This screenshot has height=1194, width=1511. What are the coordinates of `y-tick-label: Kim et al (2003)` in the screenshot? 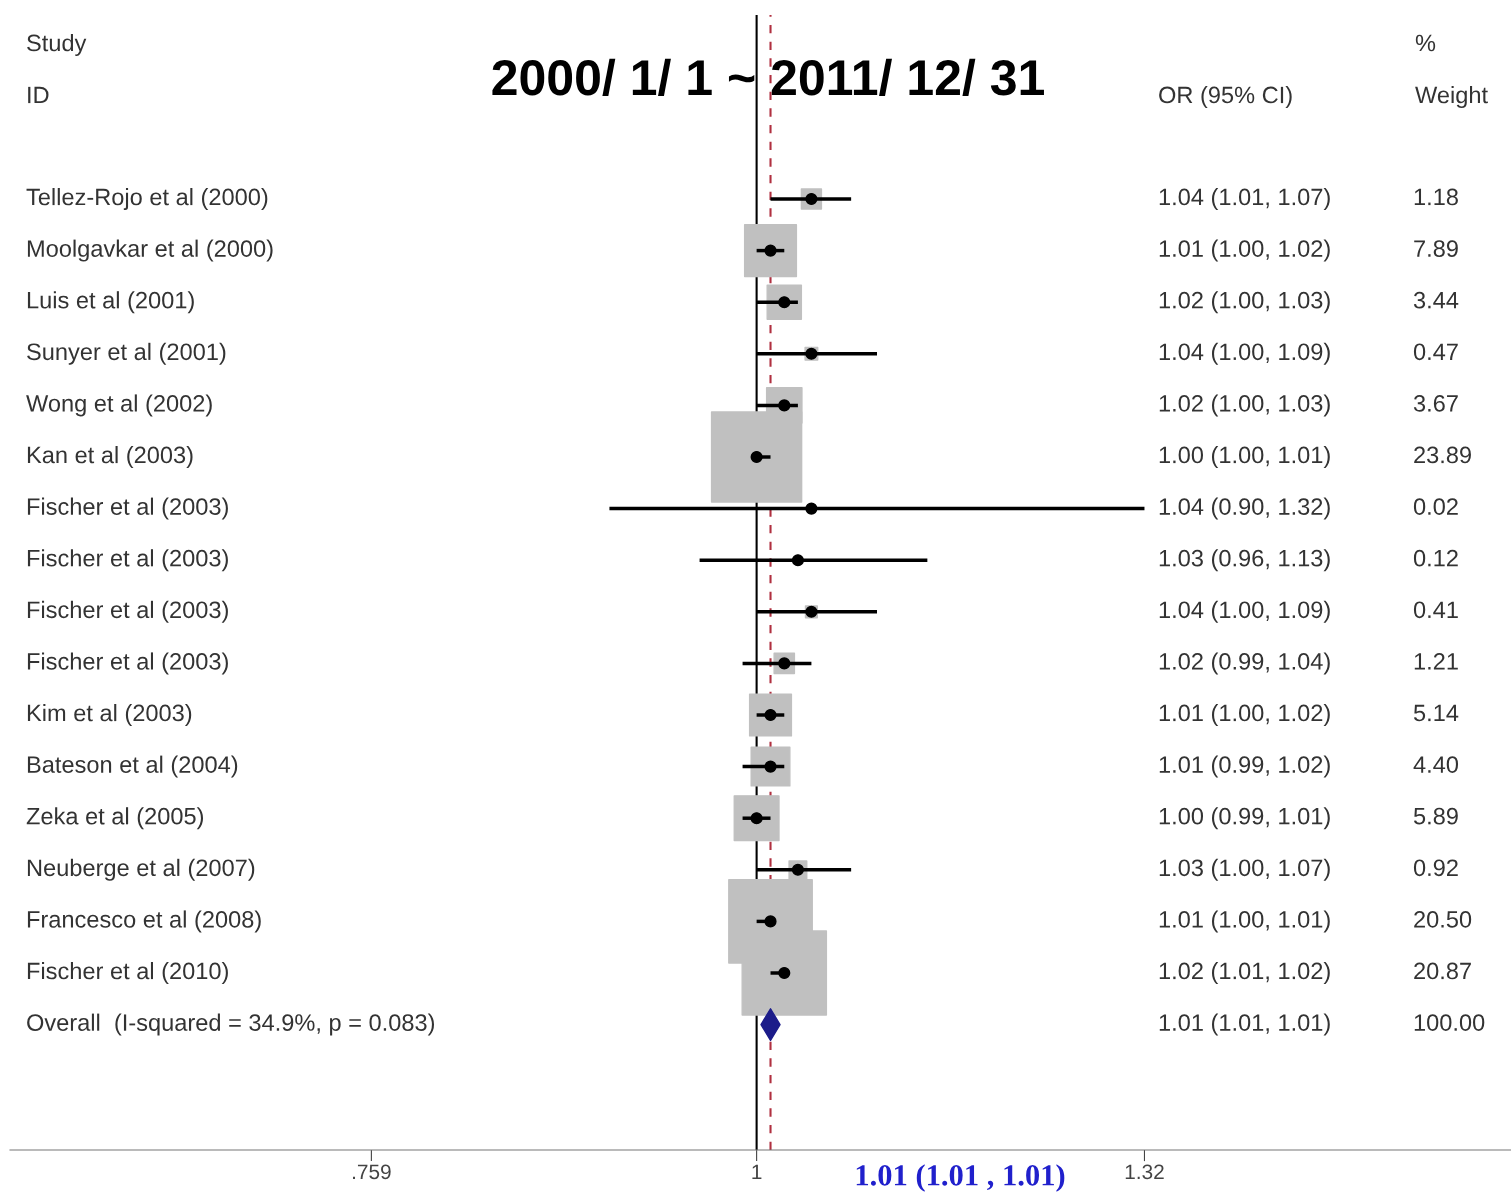 It's located at (109, 714).